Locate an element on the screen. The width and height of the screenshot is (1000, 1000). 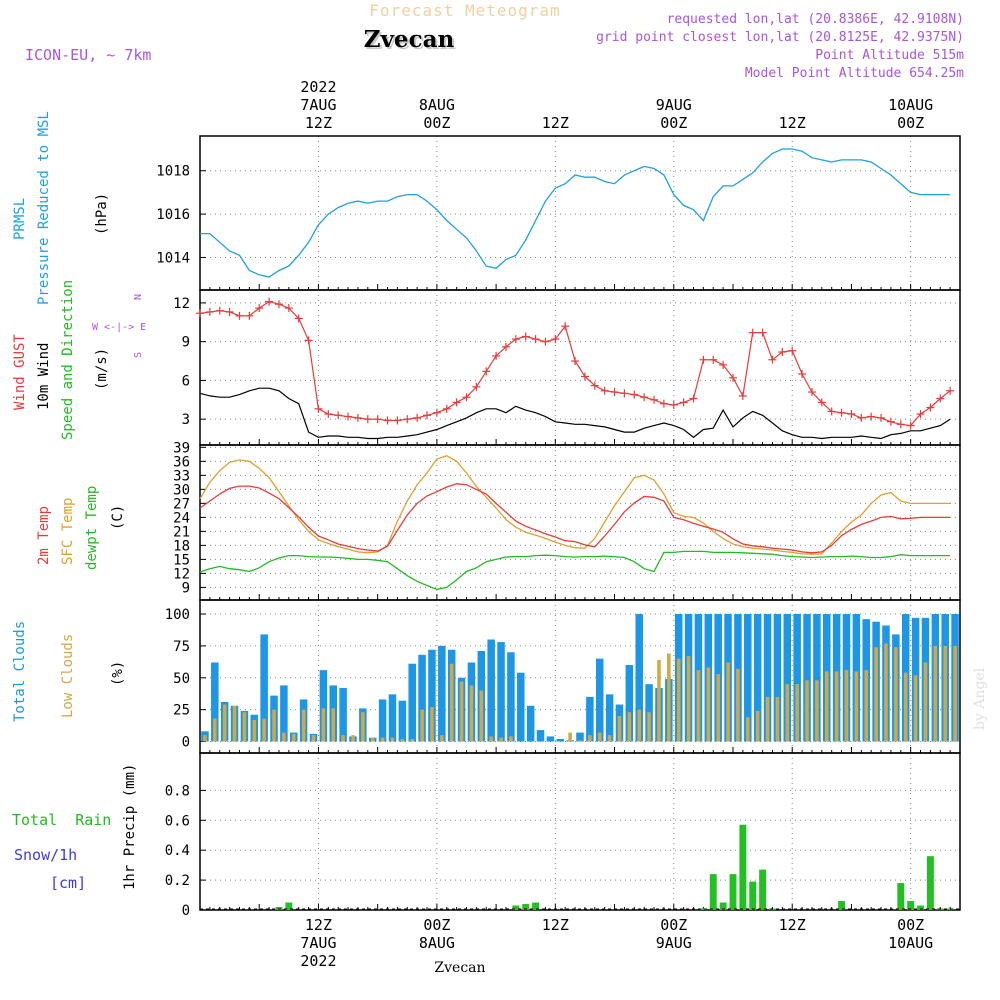
pressure-frame is located at coordinates (580, 213).